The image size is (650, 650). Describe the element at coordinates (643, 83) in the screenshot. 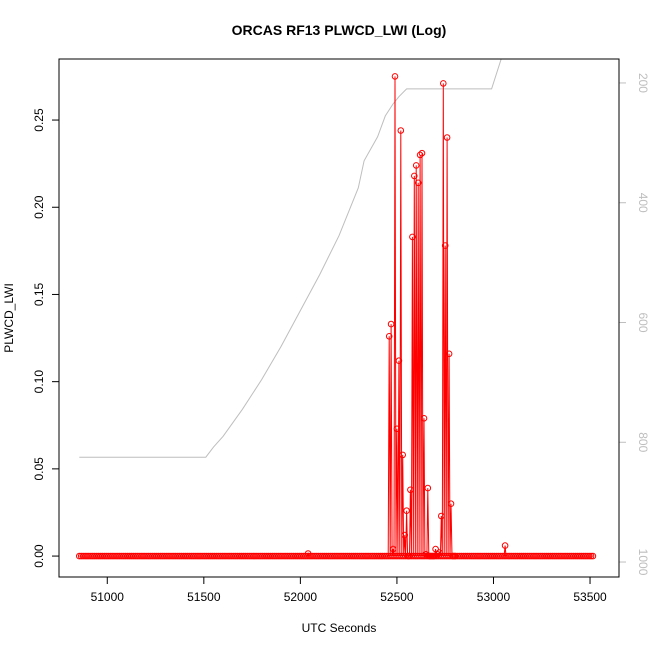

I see `y2-tick-label: 200` at that location.